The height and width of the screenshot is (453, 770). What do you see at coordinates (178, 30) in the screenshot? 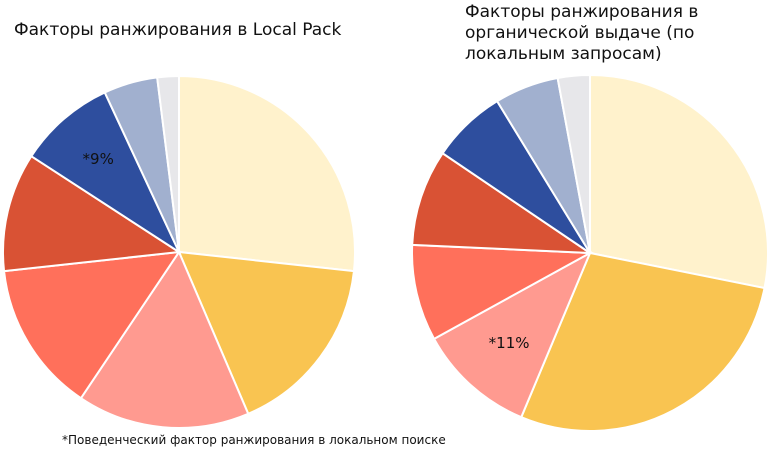
I see `chart-title-local-pack: Факторы ранжирования в Local Pack` at bounding box center [178, 30].